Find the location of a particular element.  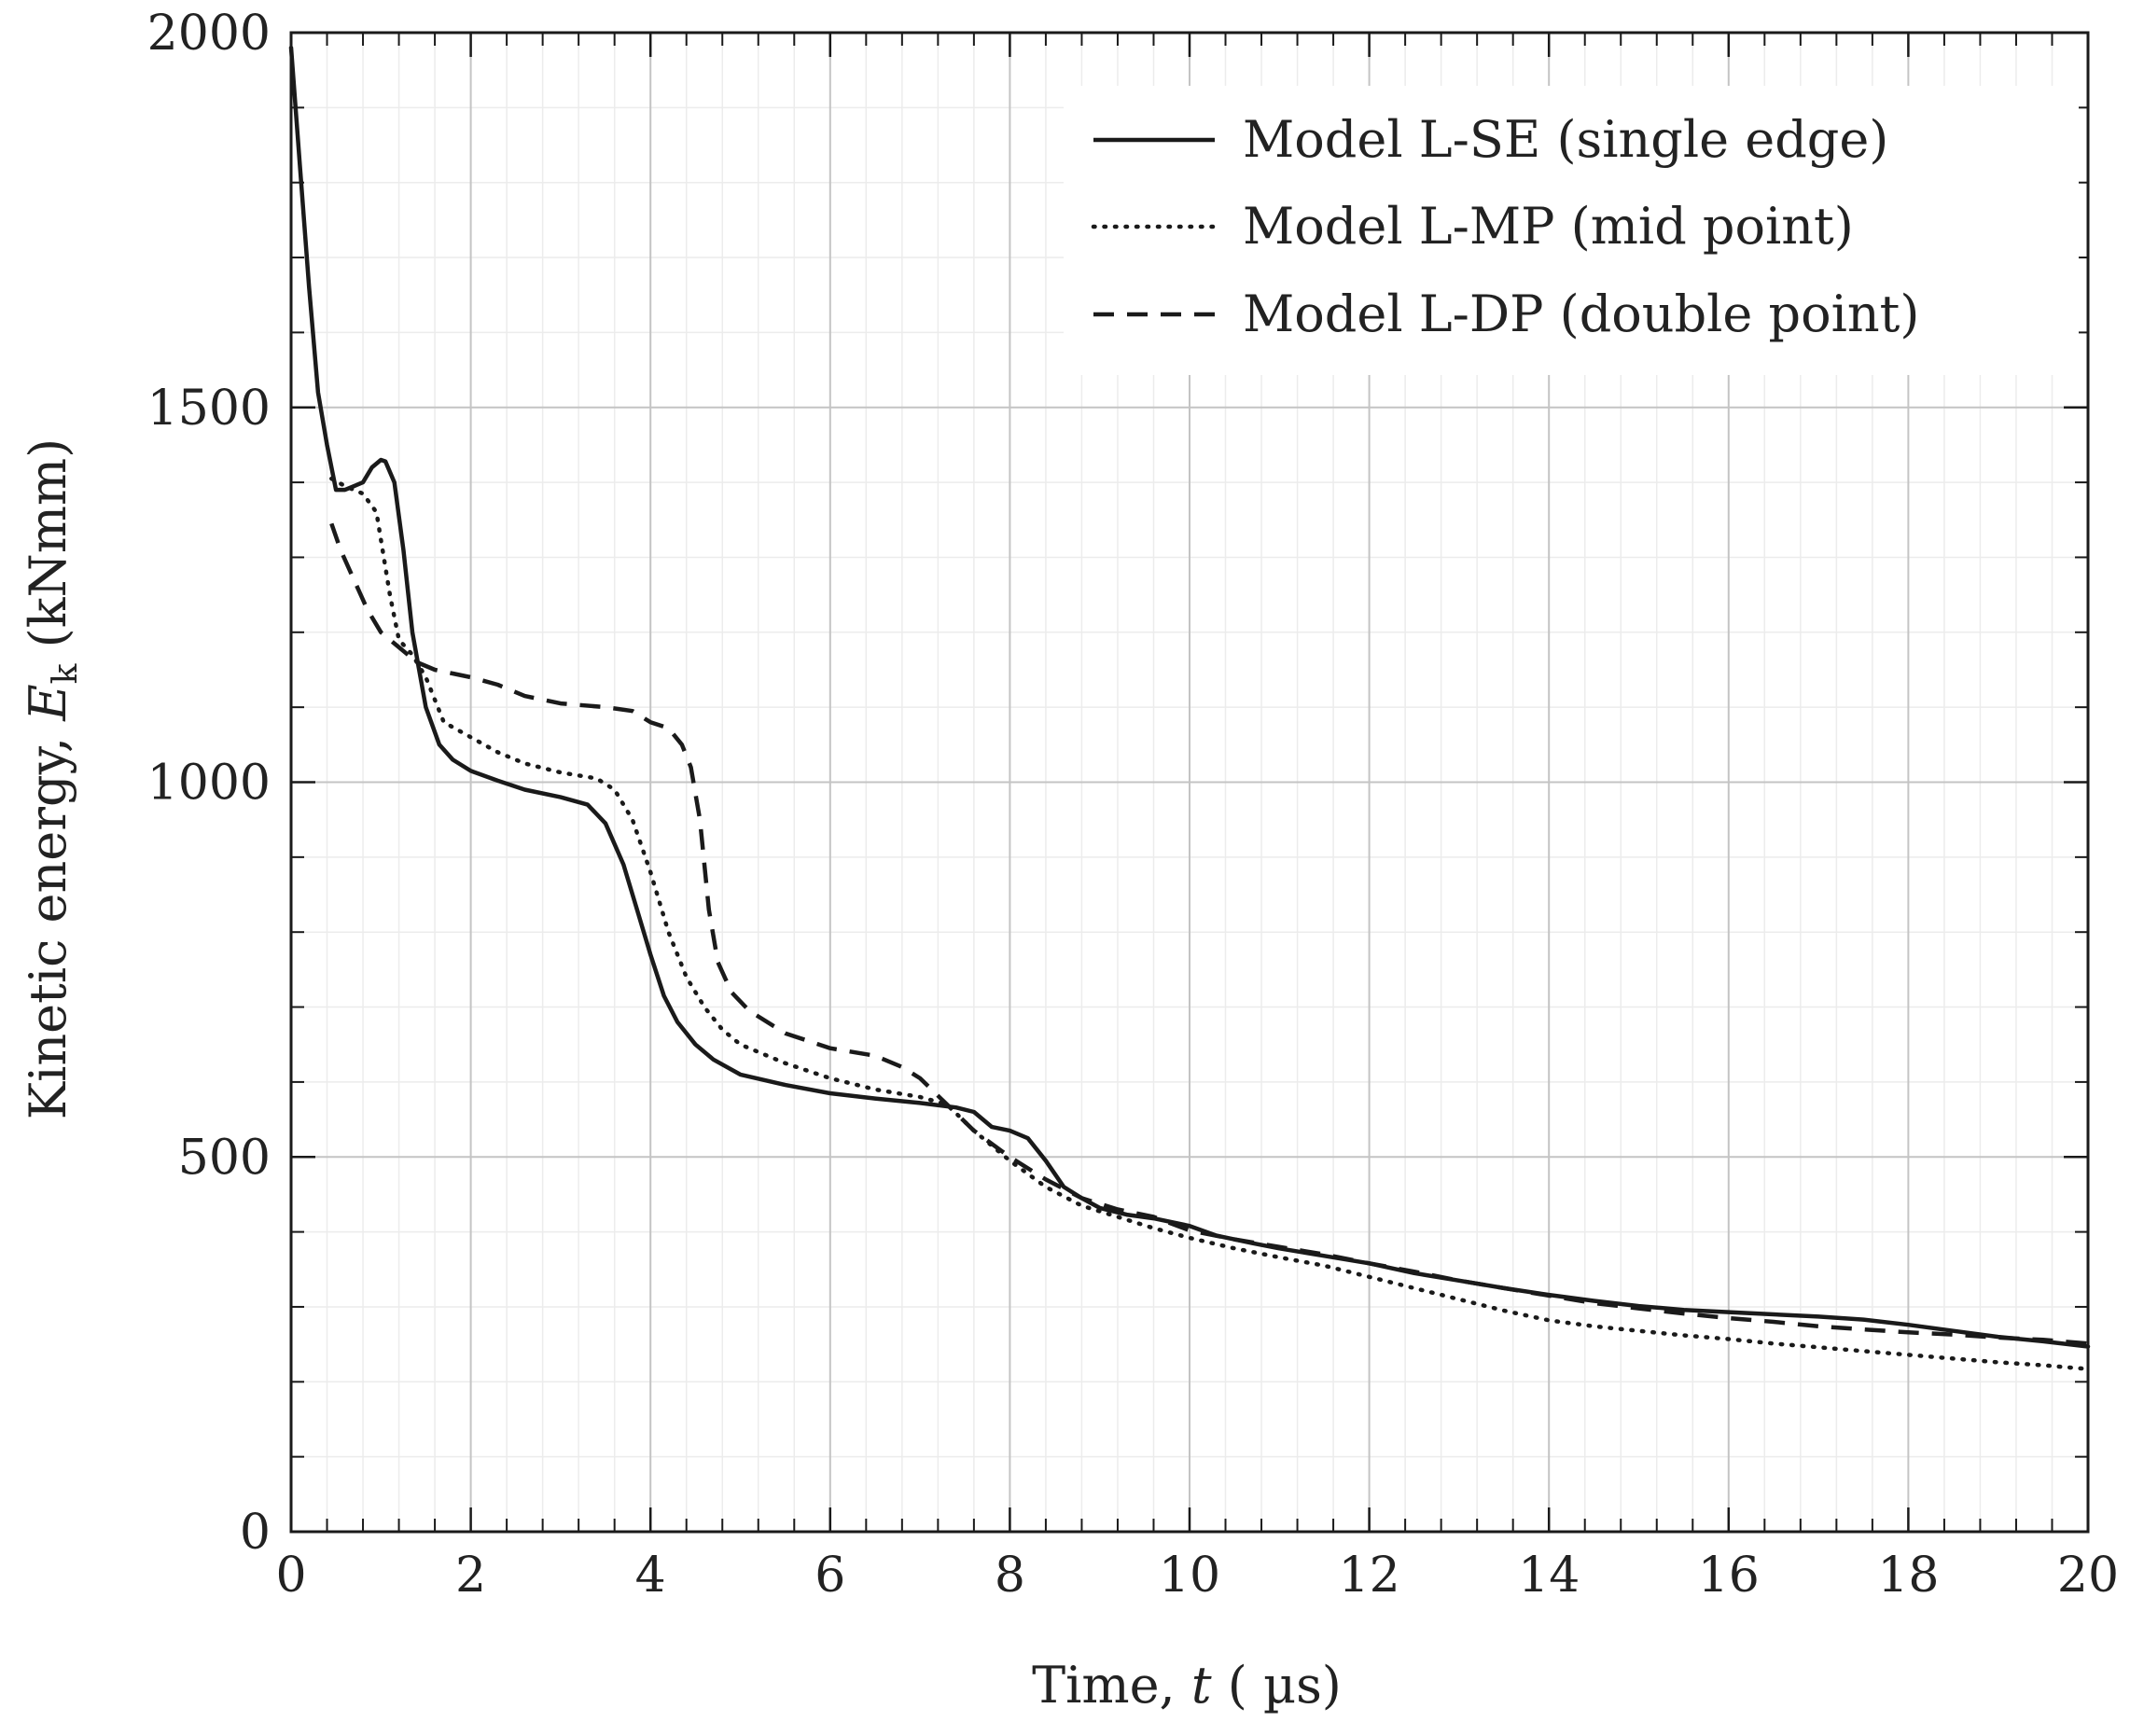

y-tick-label: 1000 is located at coordinates (209, 784).